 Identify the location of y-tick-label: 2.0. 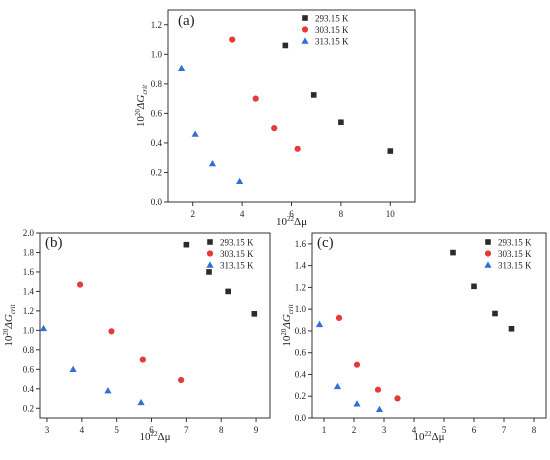
(29, 233).